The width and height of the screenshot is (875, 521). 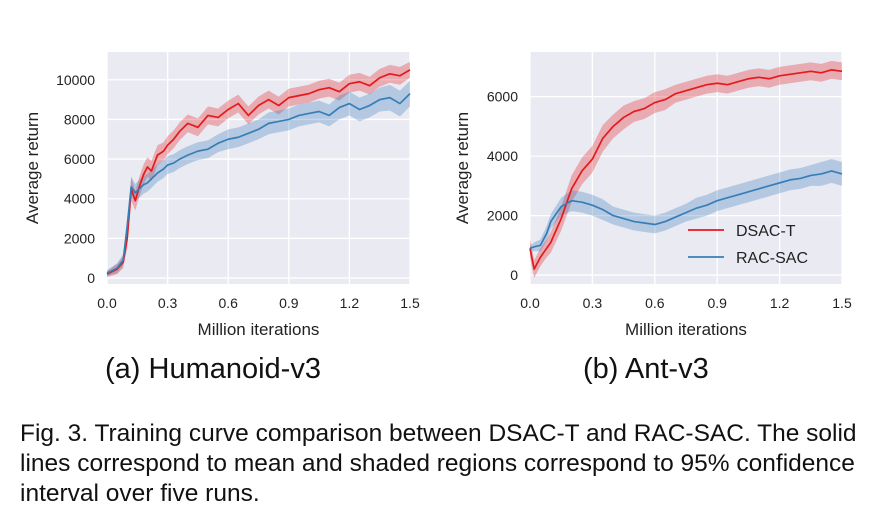 What do you see at coordinates (75, 80) in the screenshot?
I see `y-tick-label: 10000` at bounding box center [75, 80].